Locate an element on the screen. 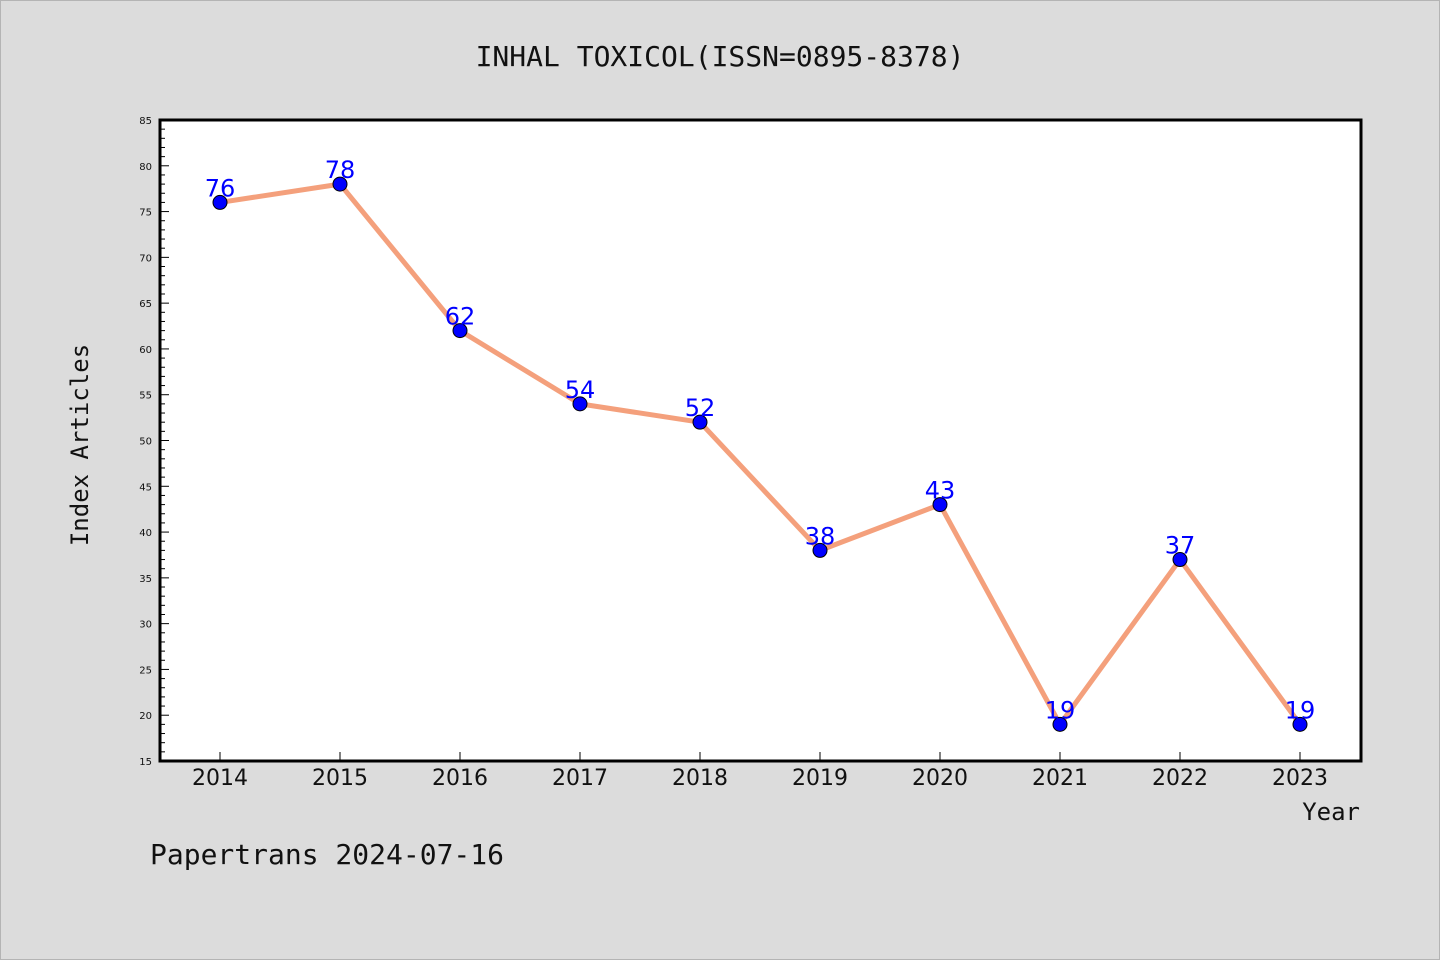 Image resolution: width=1440 pixels, height=960 pixels. data-label: 43 is located at coordinates (940, 491).